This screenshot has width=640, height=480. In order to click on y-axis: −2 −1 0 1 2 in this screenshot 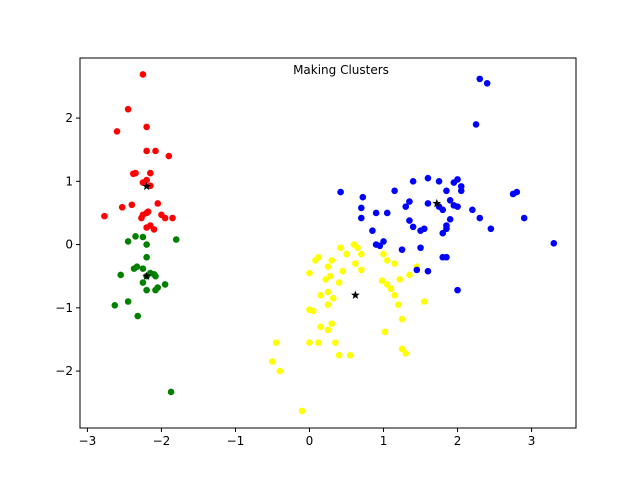, I will do `click(67, 244)`.